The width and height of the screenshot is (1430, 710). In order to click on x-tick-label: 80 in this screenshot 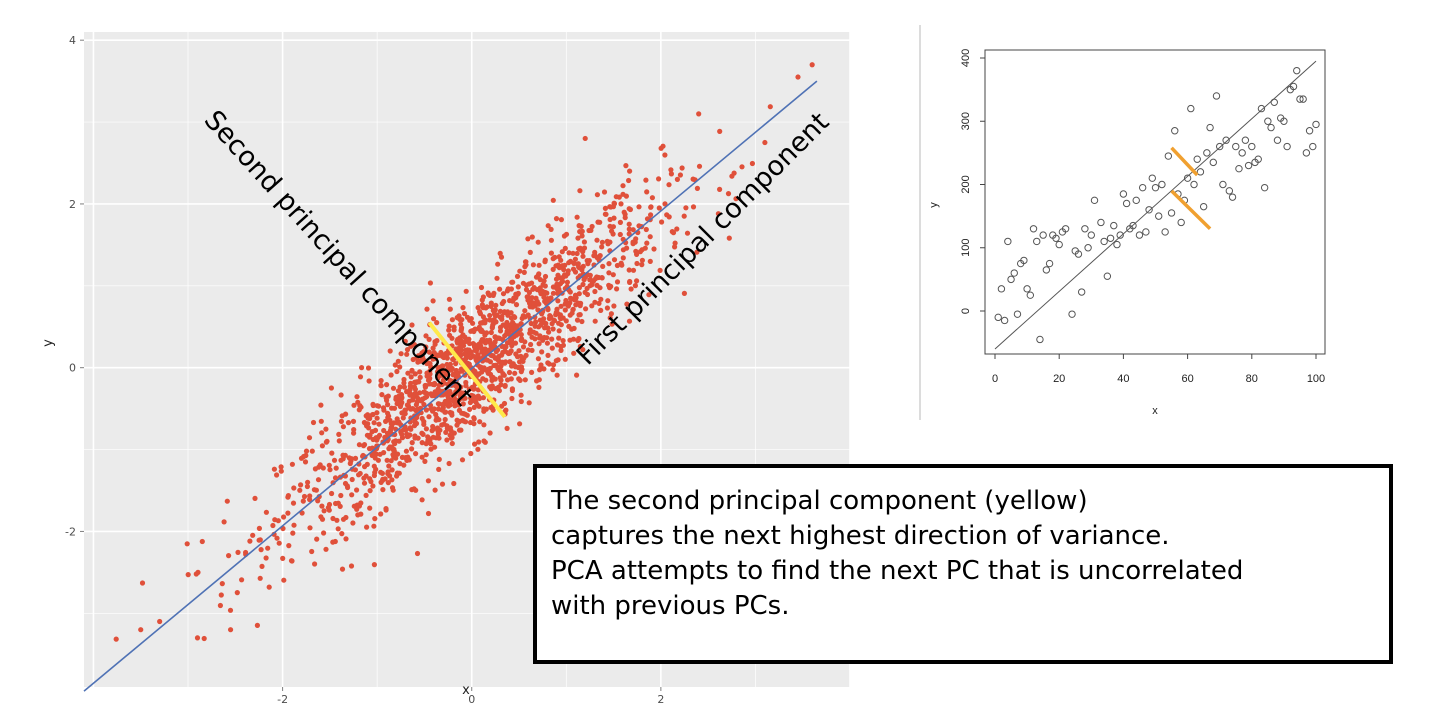, I will do `click(1252, 379)`.